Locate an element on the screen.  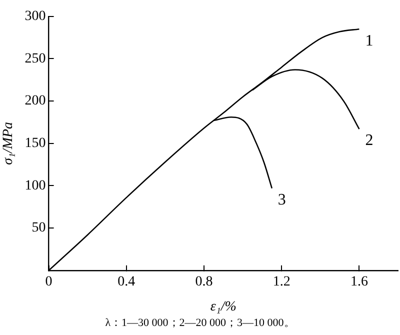
y-tick-label: 250 is located at coordinates (35, 58).